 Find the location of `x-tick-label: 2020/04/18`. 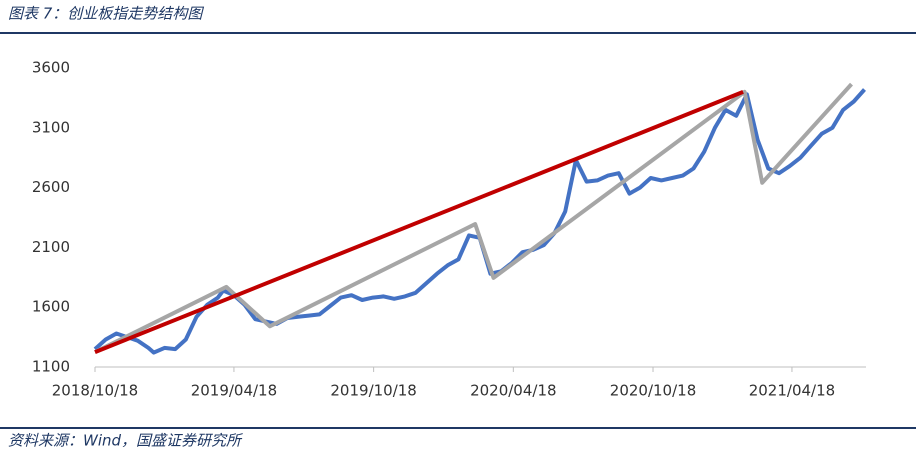

x-tick-label: 2020/04/18 is located at coordinates (513, 391).